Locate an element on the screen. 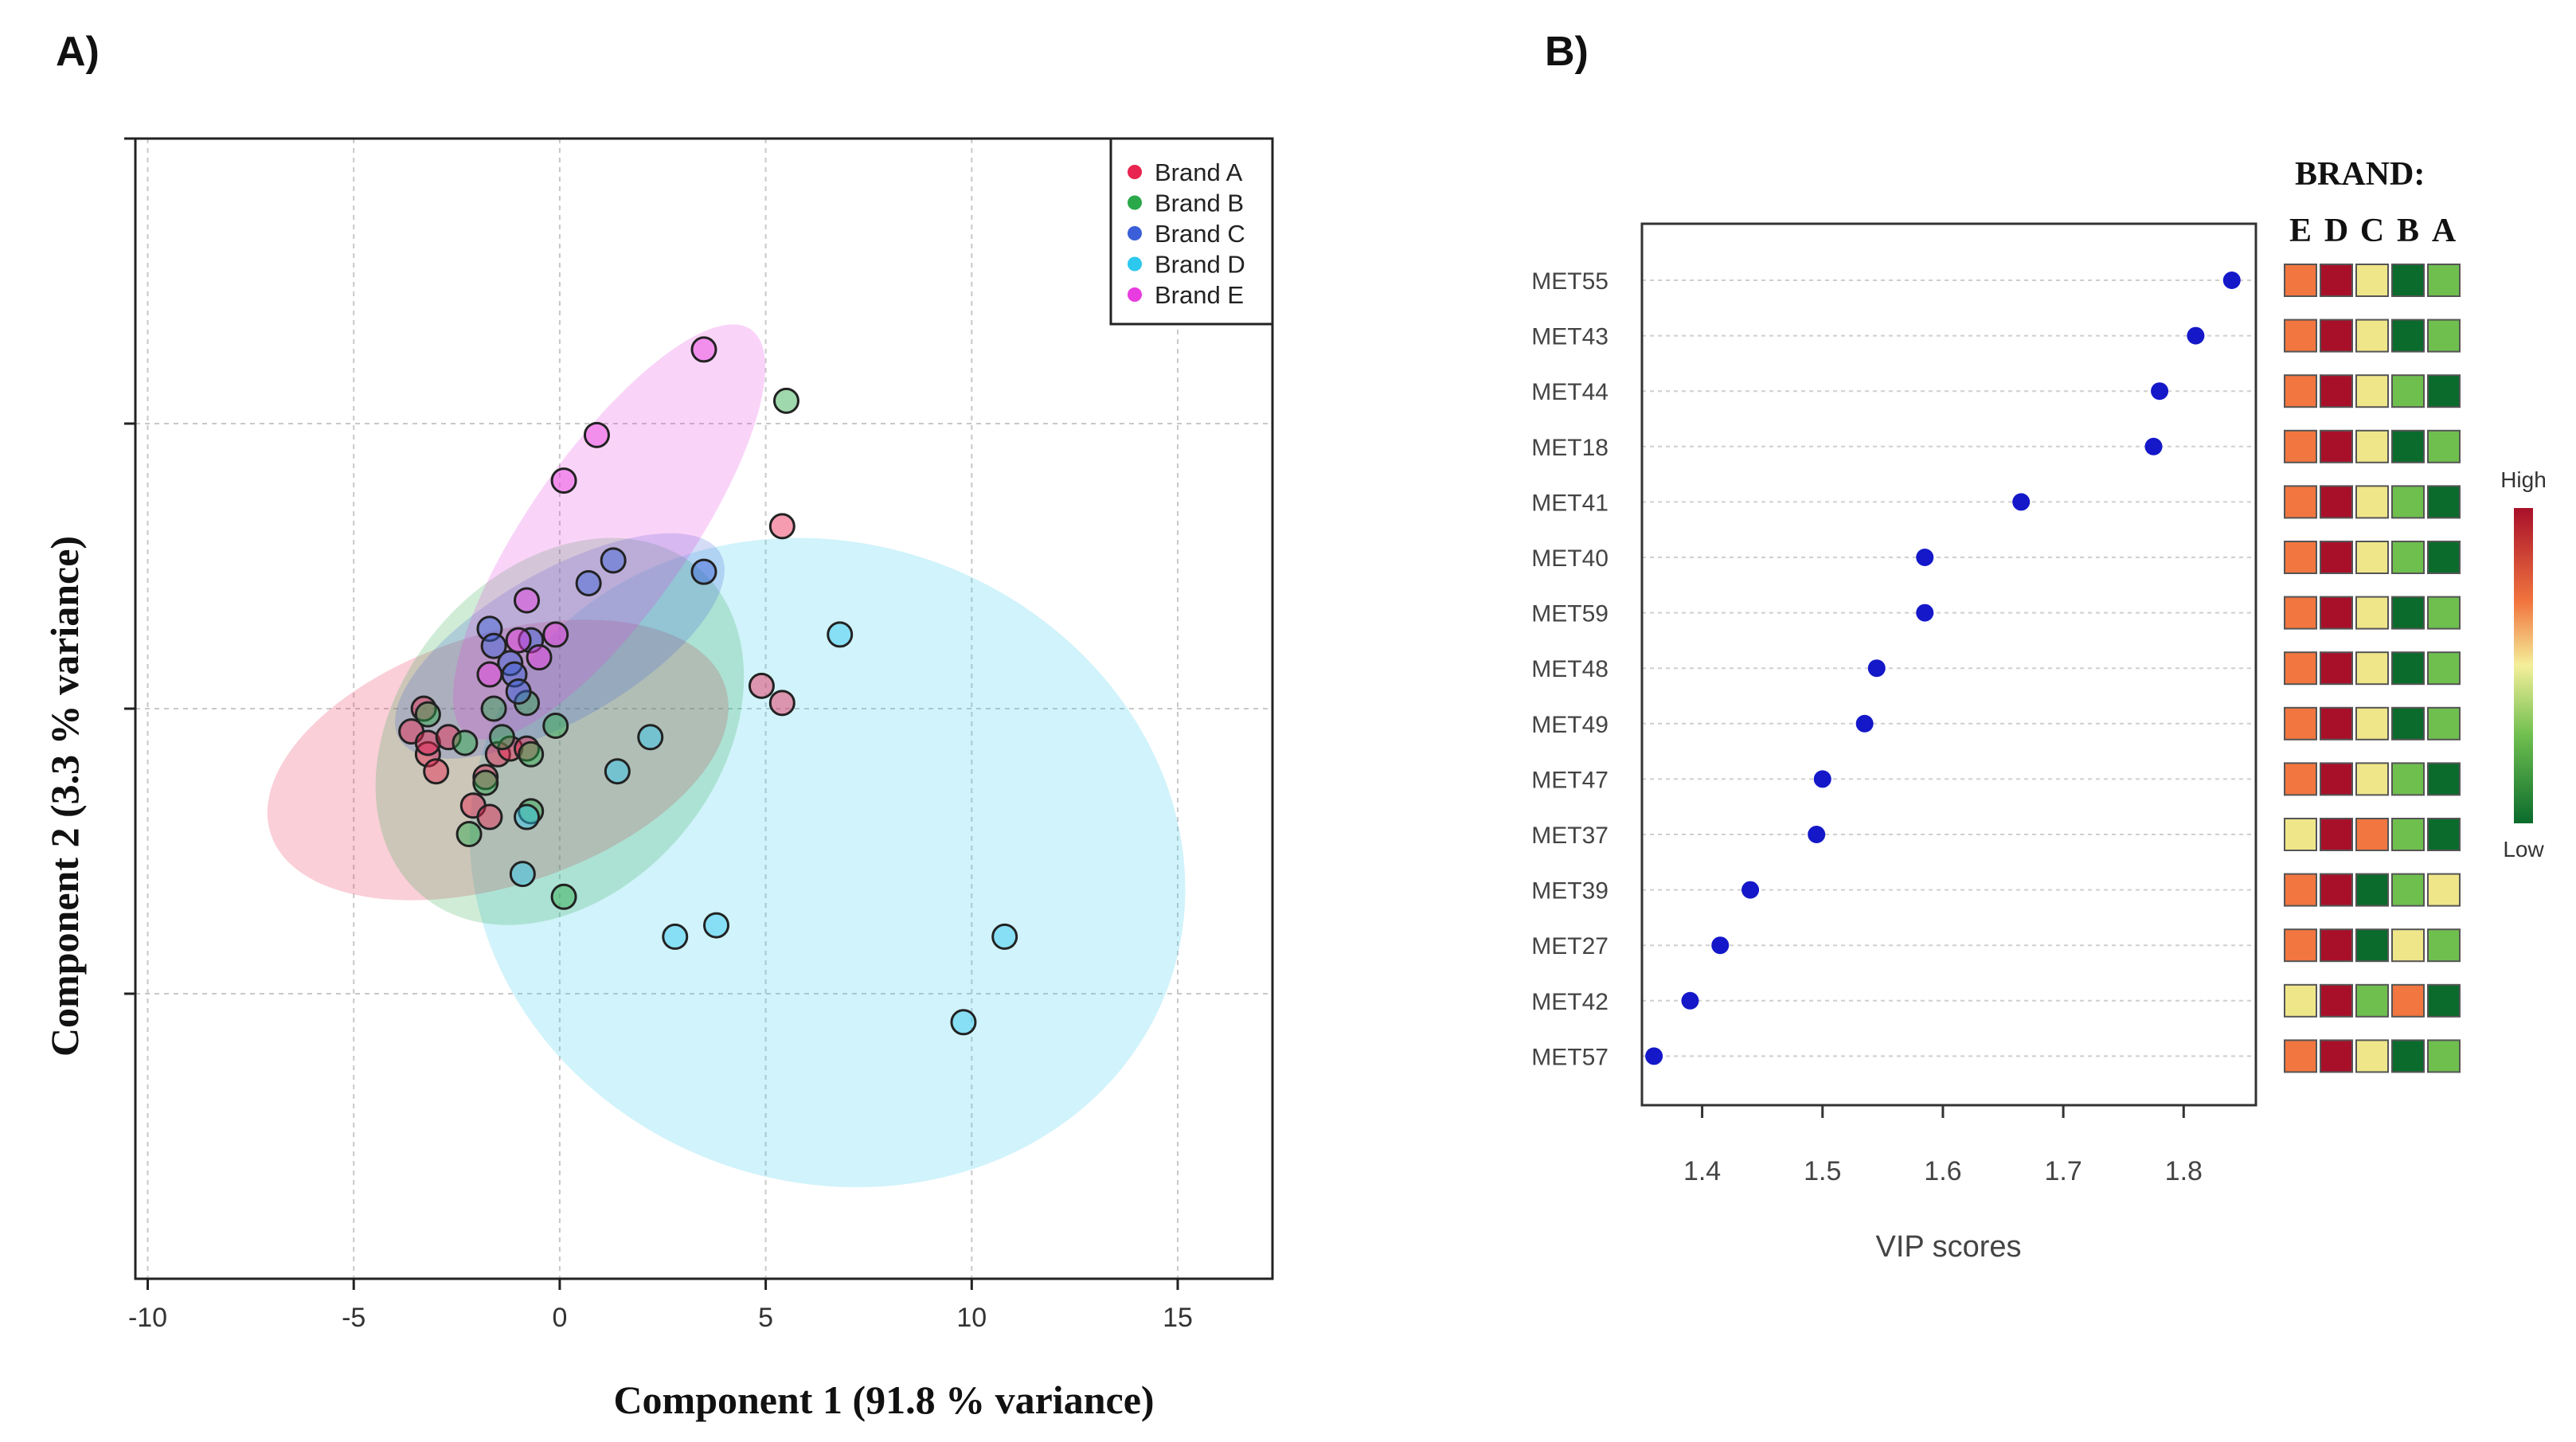 The image size is (2576, 1442). feature-label: MET40 is located at coordinates (1570, 558).